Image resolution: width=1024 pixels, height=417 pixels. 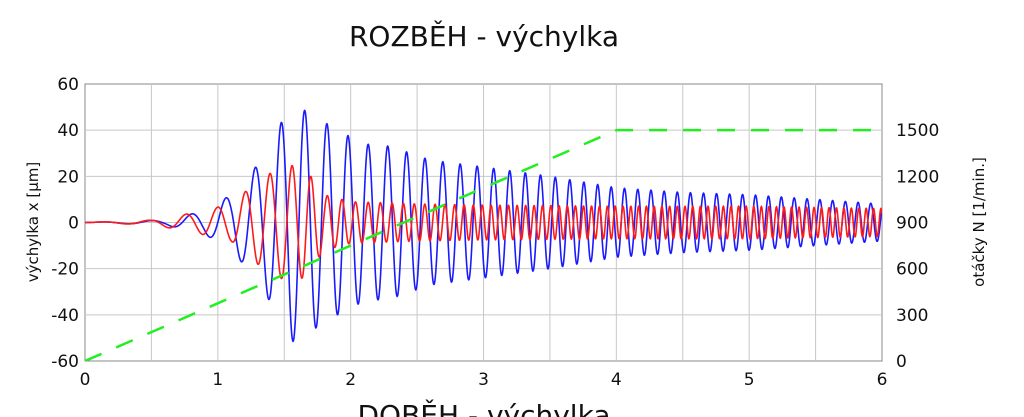 What do you see at coordinates (912, 224) in the screenshot?
I see `y-right-tick-label: 900` at bounding box center [912, 224].